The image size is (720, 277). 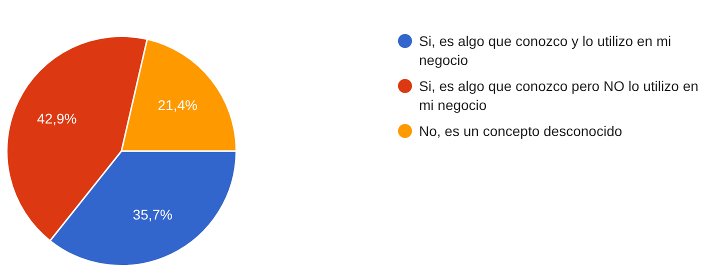 I want to click on data-label: 42,9%, so click(x=57, y=118).